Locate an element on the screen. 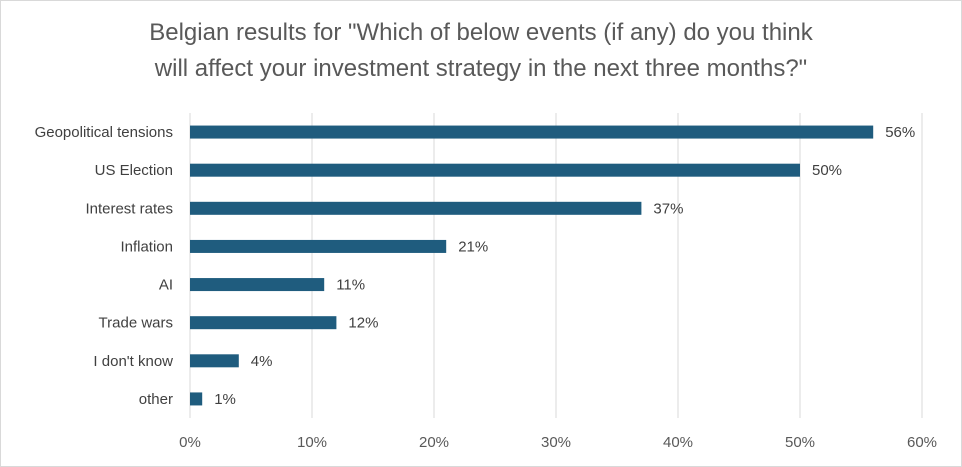 This screenshot has height=467, width=962. category-label-3: Inflation is located at coordinates (146, 246).